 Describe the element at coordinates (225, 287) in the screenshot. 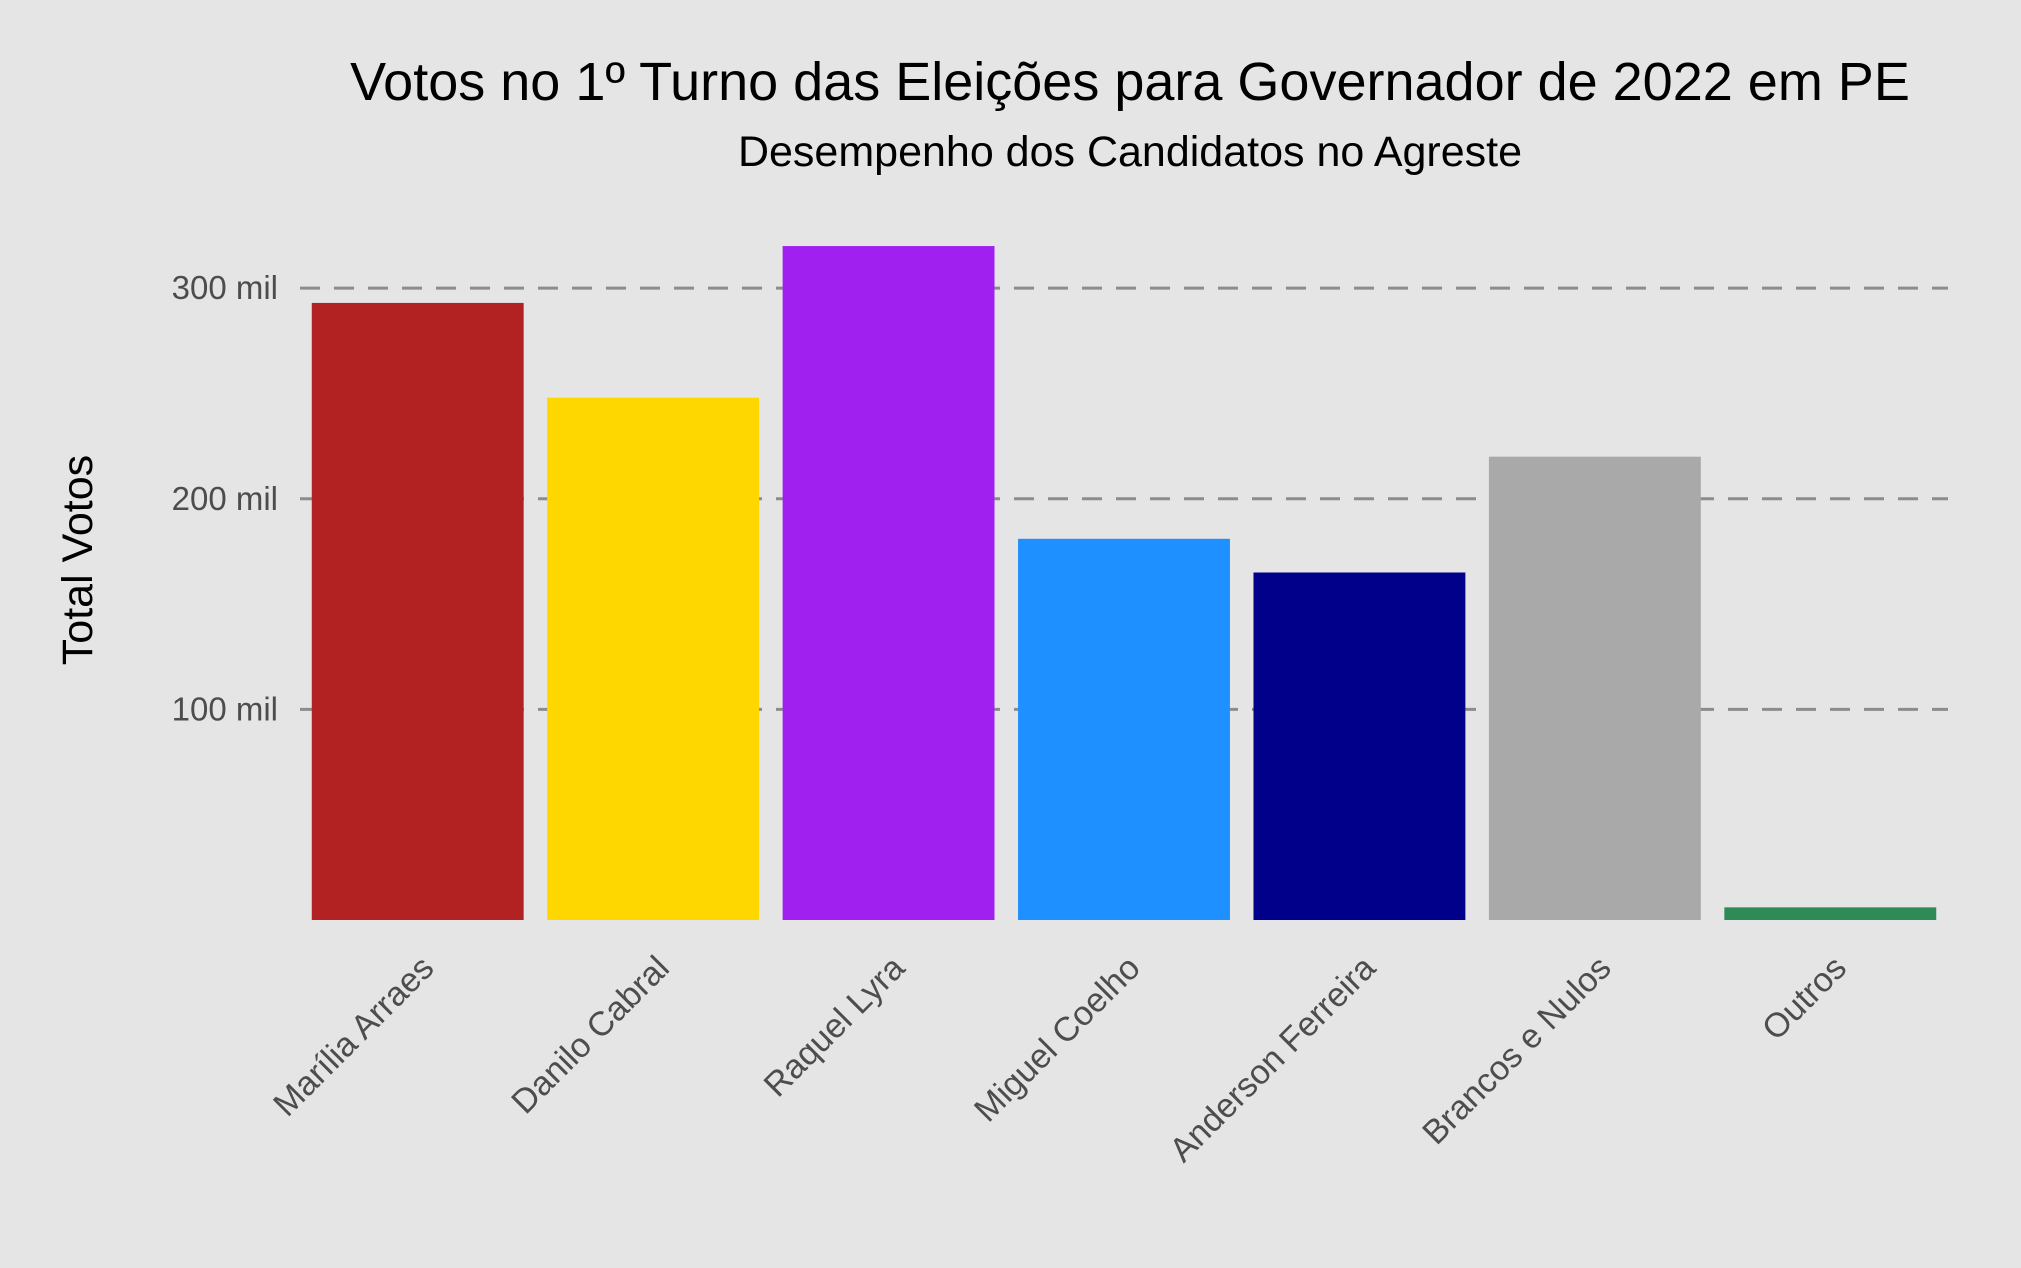

I see `y-tick-label: 300 mil` at that location.